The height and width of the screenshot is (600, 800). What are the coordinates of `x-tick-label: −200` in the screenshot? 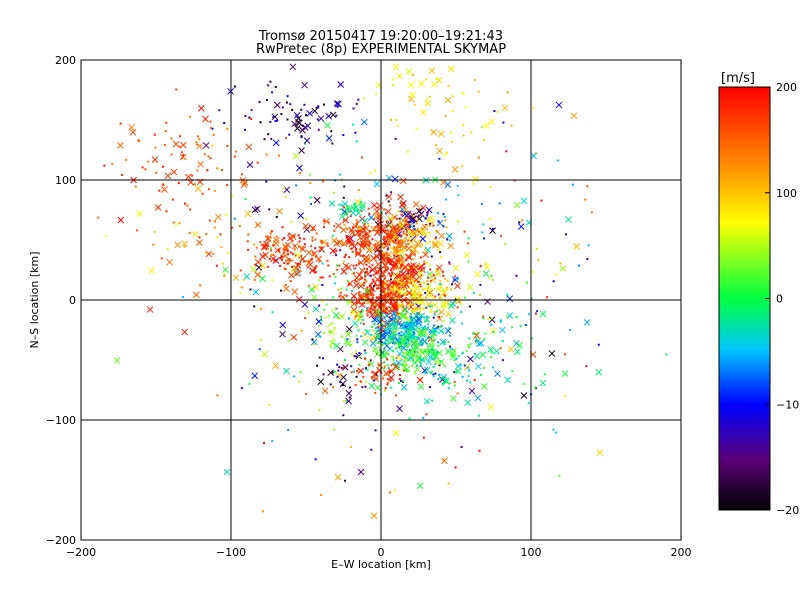 It's located at (81, 552).